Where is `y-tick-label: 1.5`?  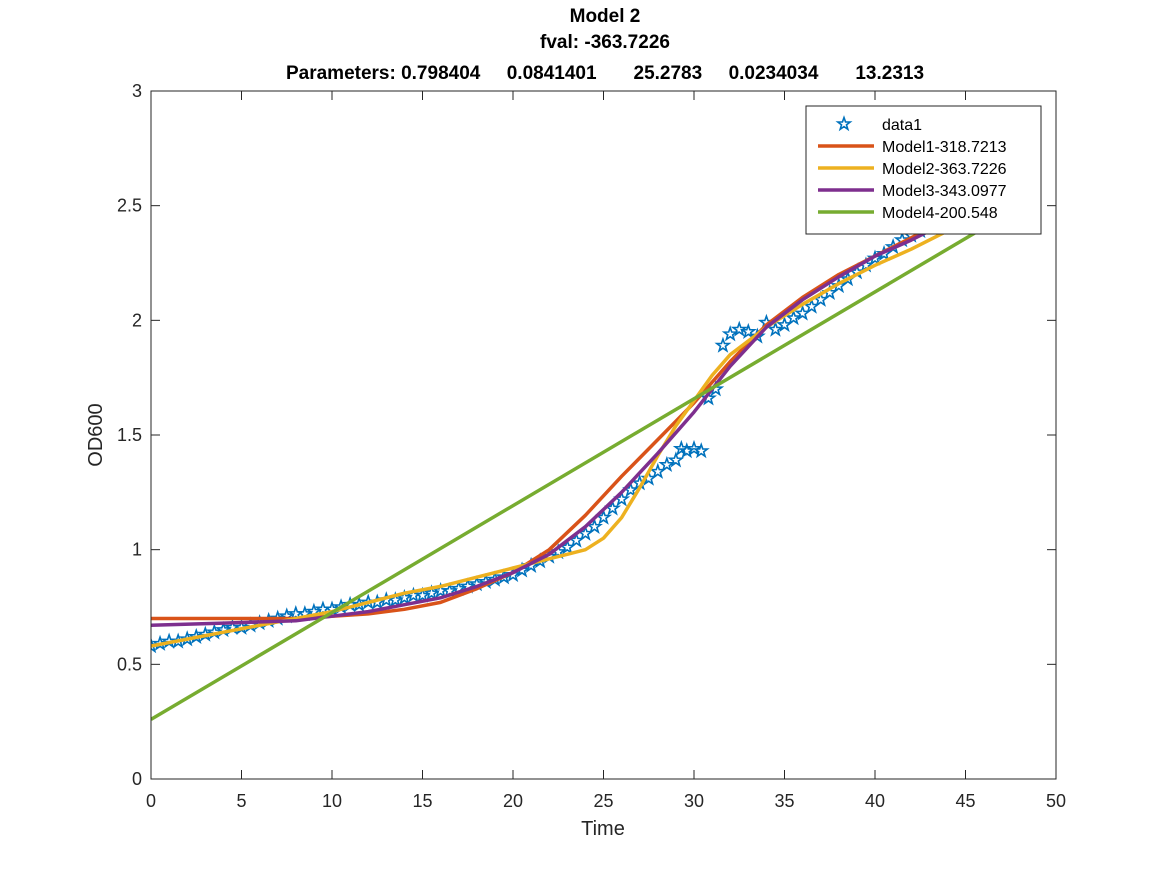 y-tick-label: 1.5 is located at coordinates (129, 435).